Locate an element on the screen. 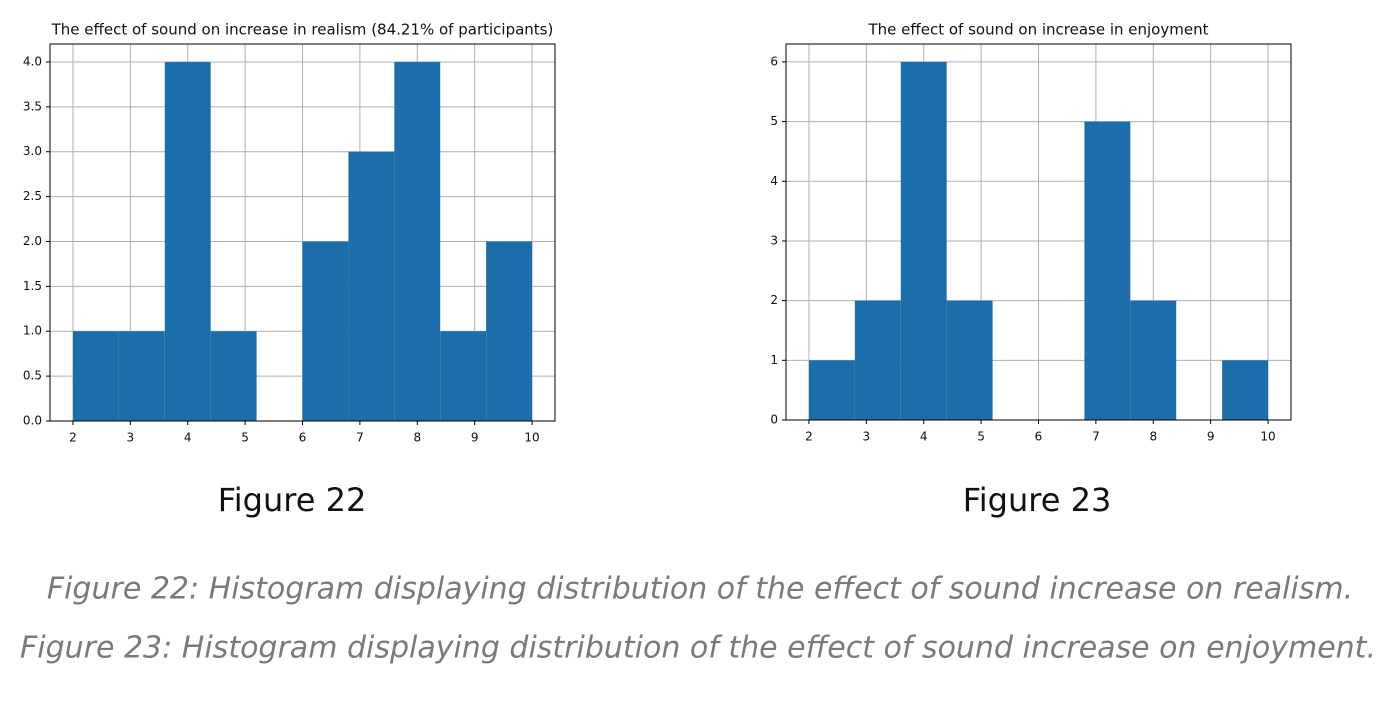  y-tick-label: 3.5 is located at coordinates (32, 106).